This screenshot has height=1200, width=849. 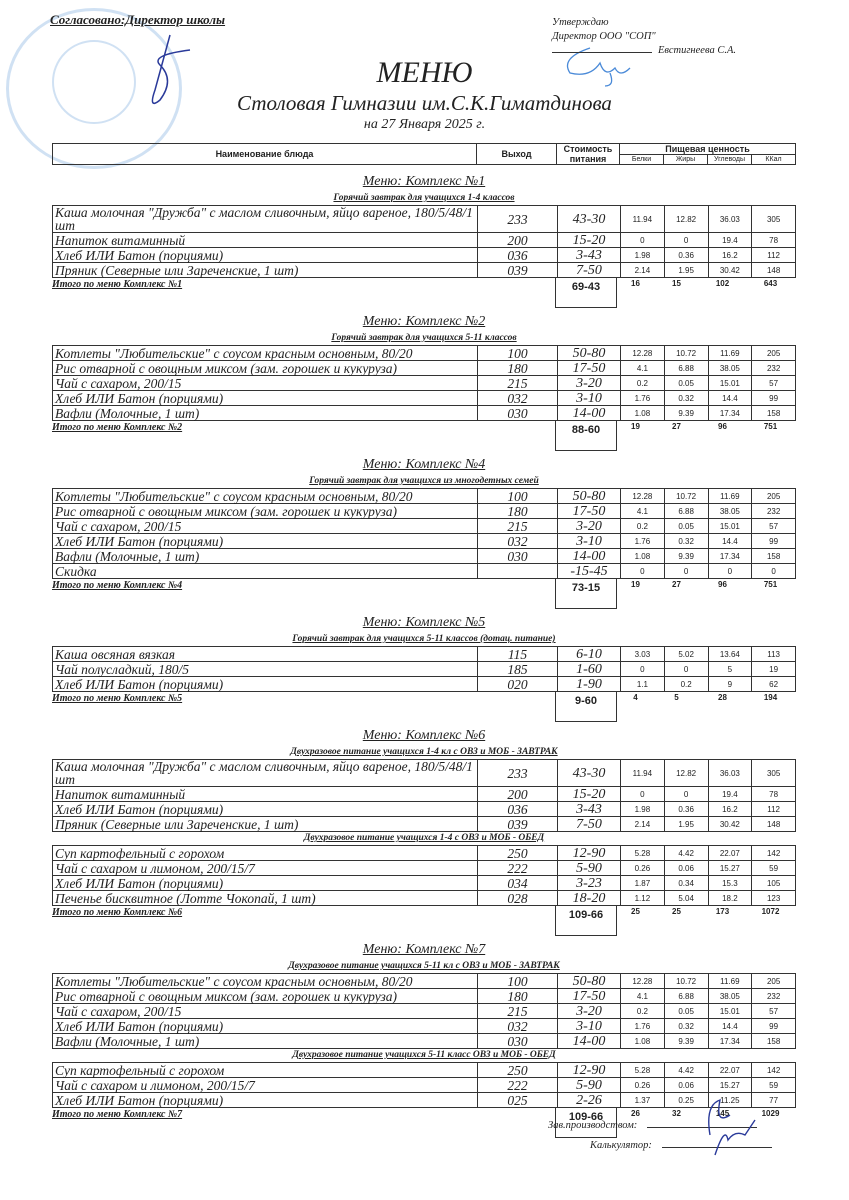 What do you see at coordinates (117, 912) in the screenshot?
I see `total-label: Итого по меню Комплекс №6` at bounding box center [117, 912].